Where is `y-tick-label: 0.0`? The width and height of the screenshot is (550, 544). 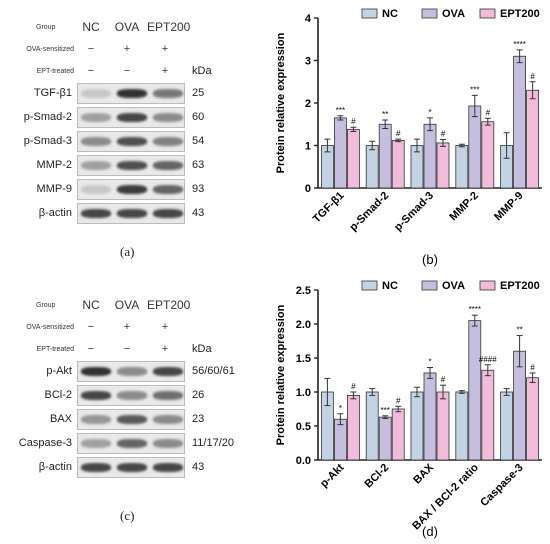 y-tick-label: 0.0 is located at coordinates (303, 461).